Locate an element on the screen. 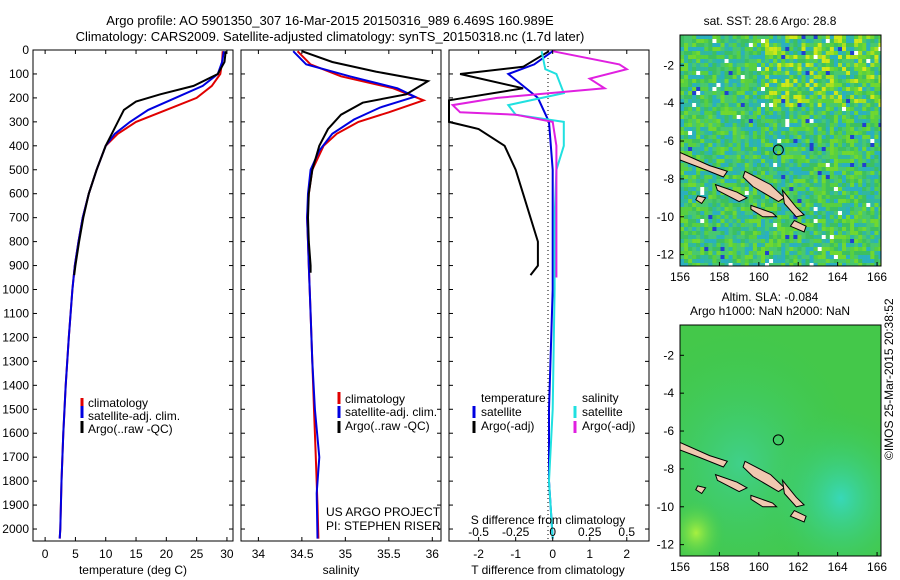 The width and height of the screenshot is (900, 580). series-line-argo-raw-qc- is located at coordinates (366, 161).